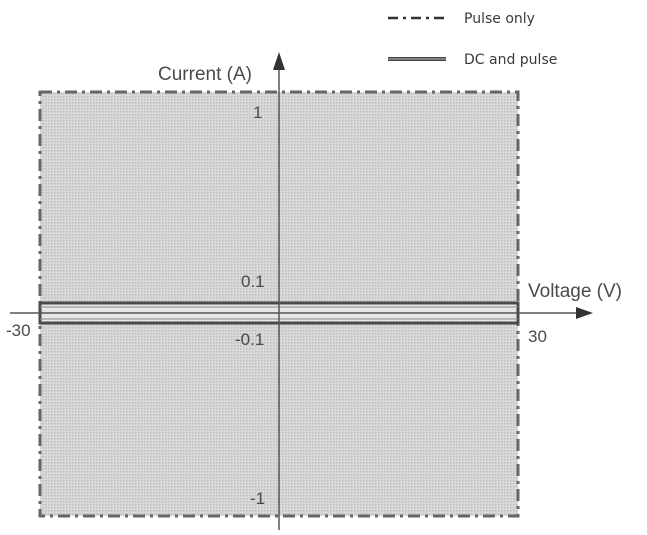 This screenshot has width=647, height=535. I want to click on legend-pulse-only-label: Pulse only, so click(499, 19).